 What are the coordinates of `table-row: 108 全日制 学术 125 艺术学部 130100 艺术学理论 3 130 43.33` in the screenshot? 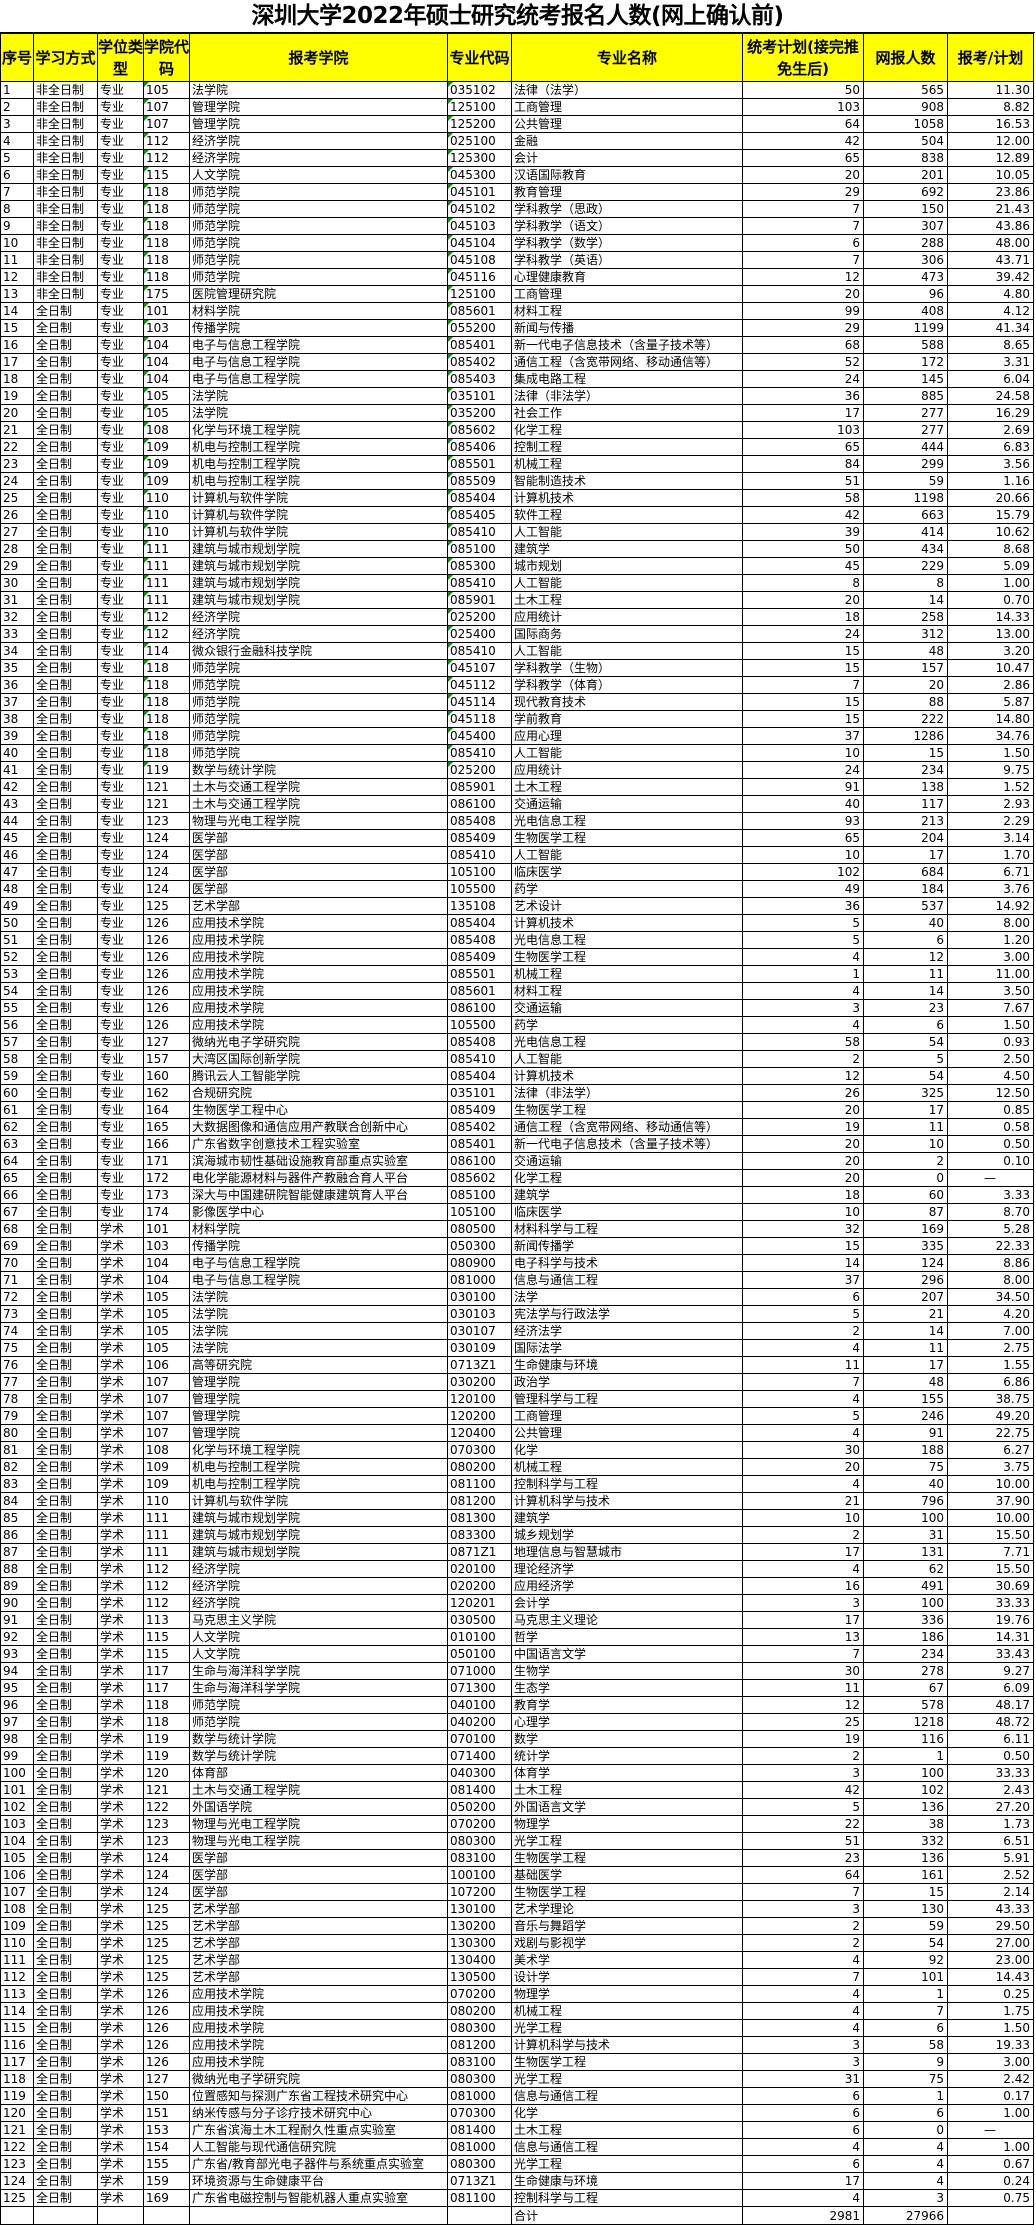 It's located at (517, 1909).